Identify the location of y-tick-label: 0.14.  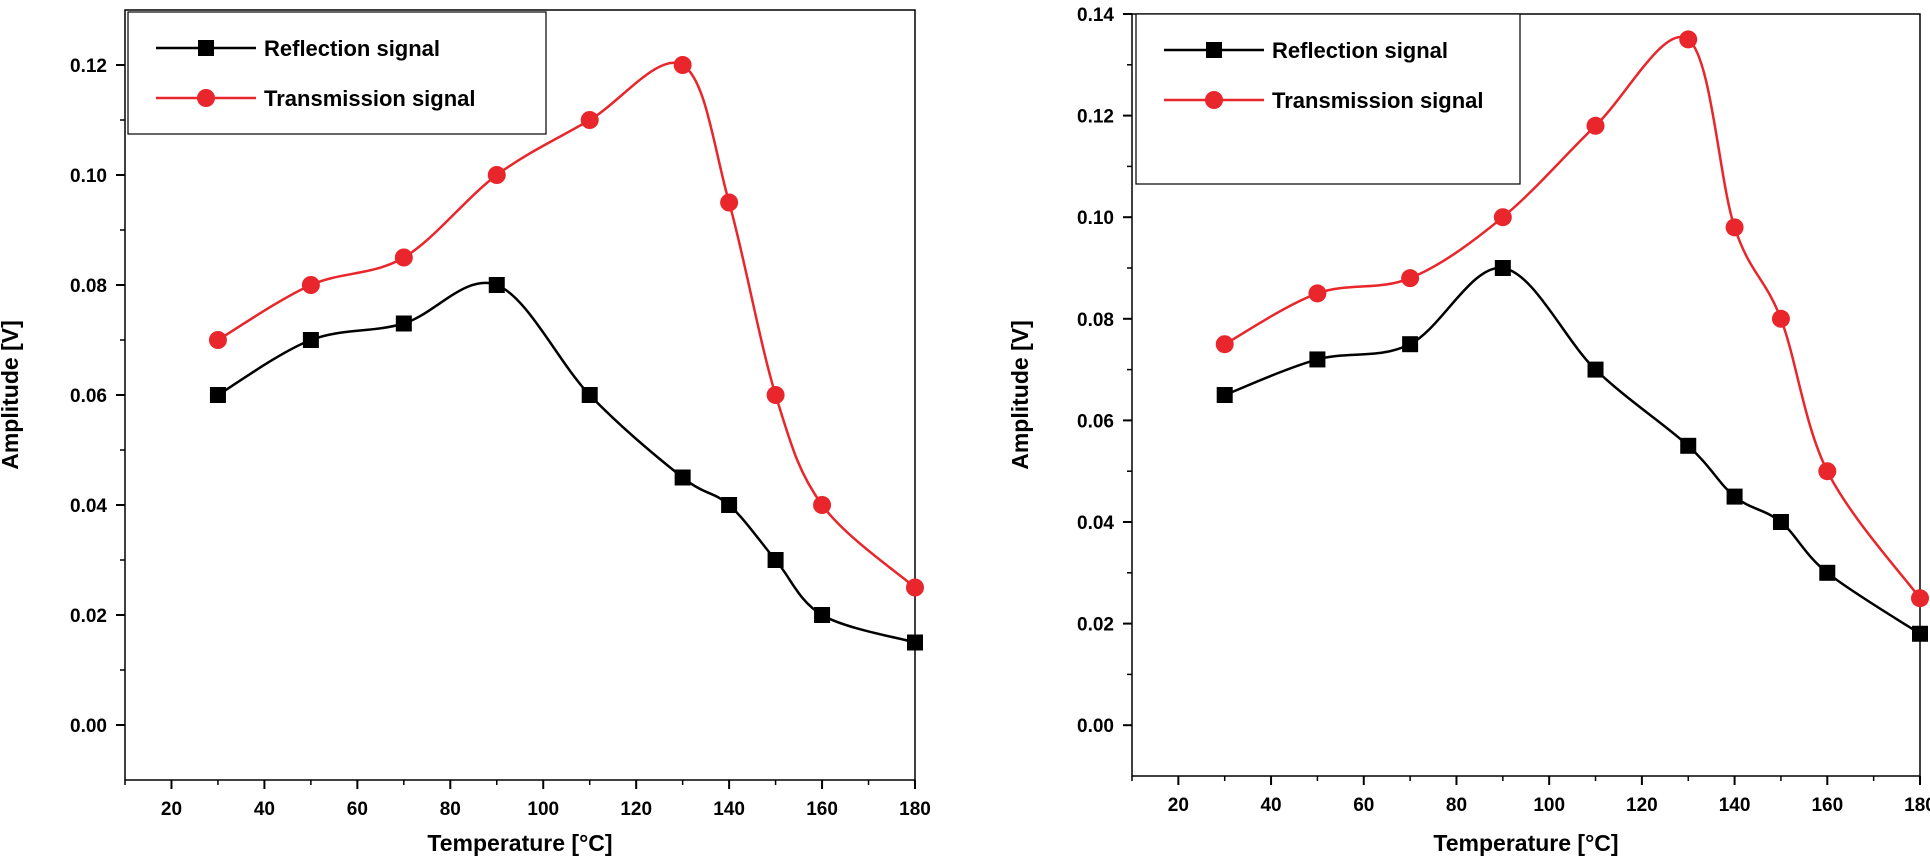
(1095, 15).